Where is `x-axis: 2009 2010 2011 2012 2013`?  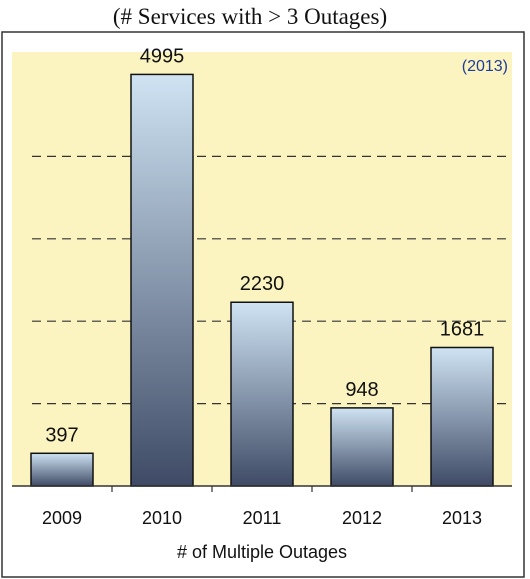
x-axis: 2009 2010 2011 2012 2013 is located at coordinates (262, 506).